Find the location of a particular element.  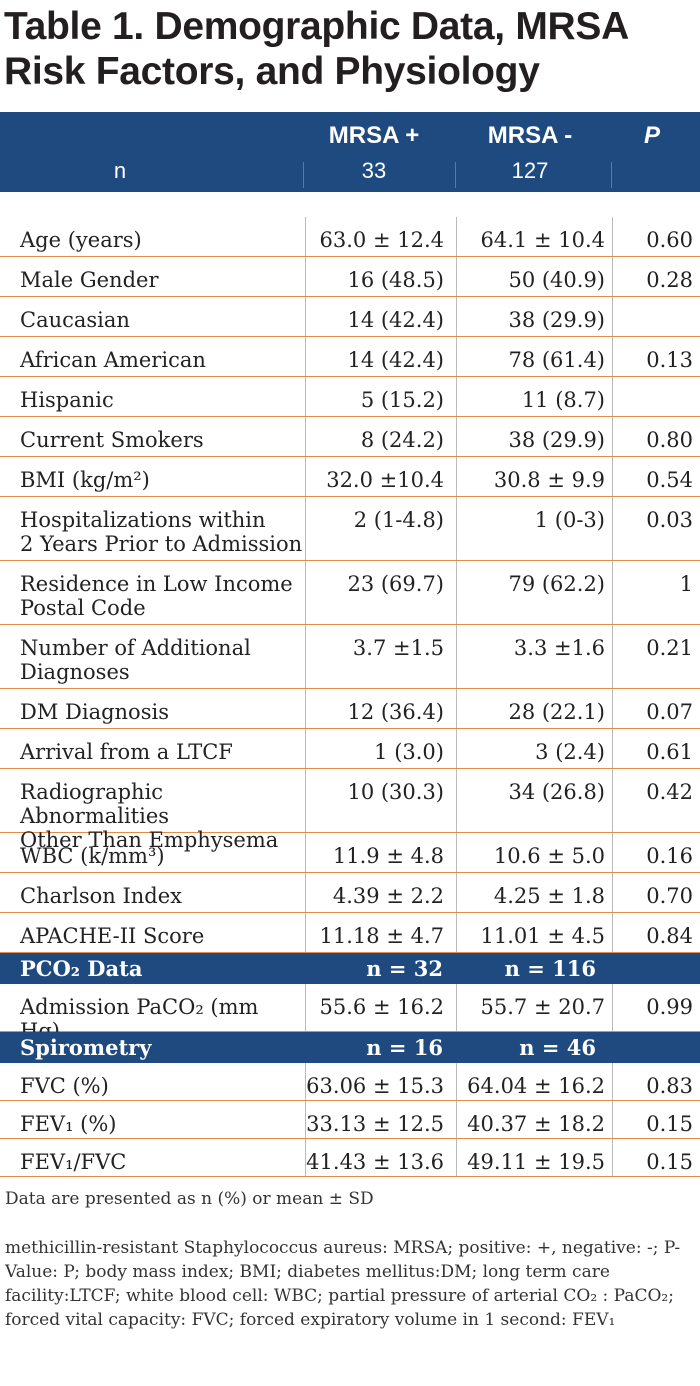

value-p-cell: 0.21 is located at coordinates (652, 656).